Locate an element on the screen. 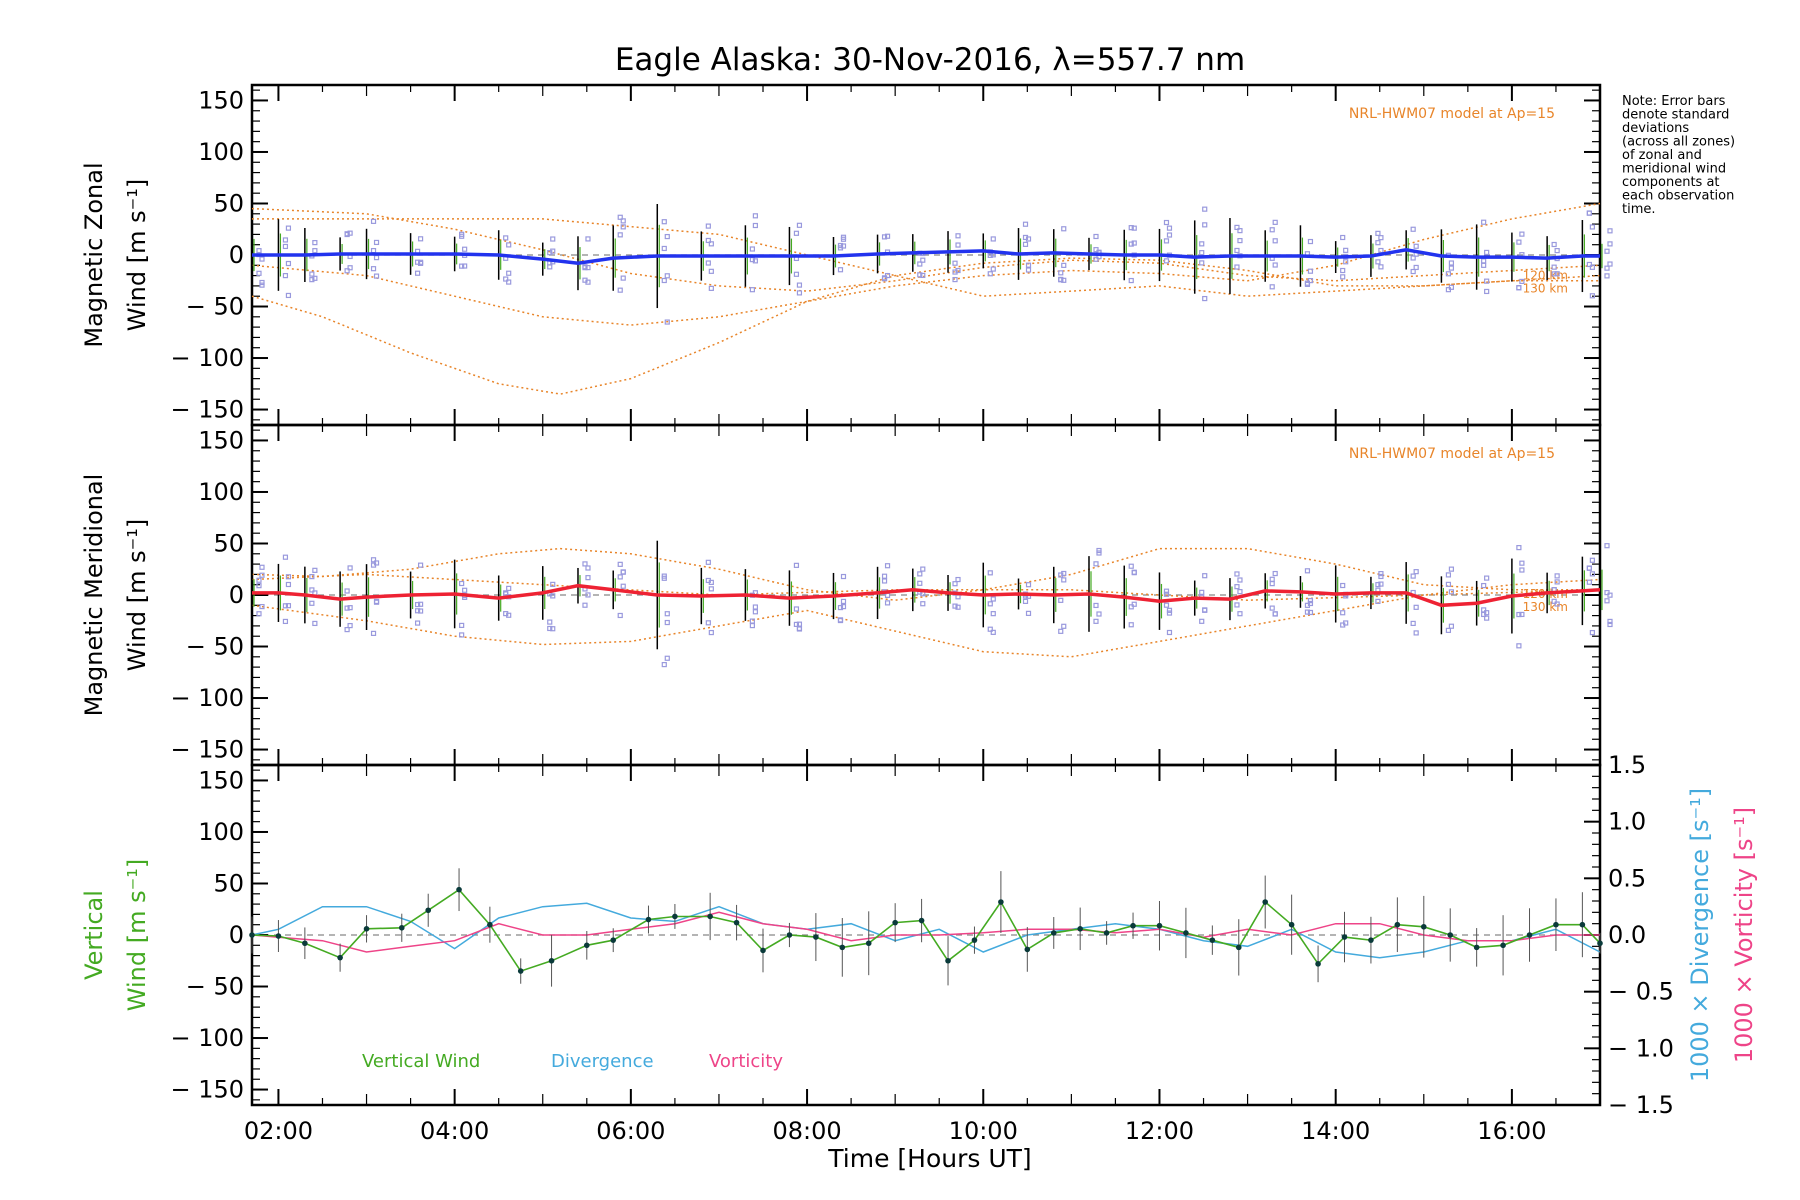 The image size is (1800, 1200). zonal-ylabel-line2: Wind [m s⁻¹] is located at coordinates (137, 255).